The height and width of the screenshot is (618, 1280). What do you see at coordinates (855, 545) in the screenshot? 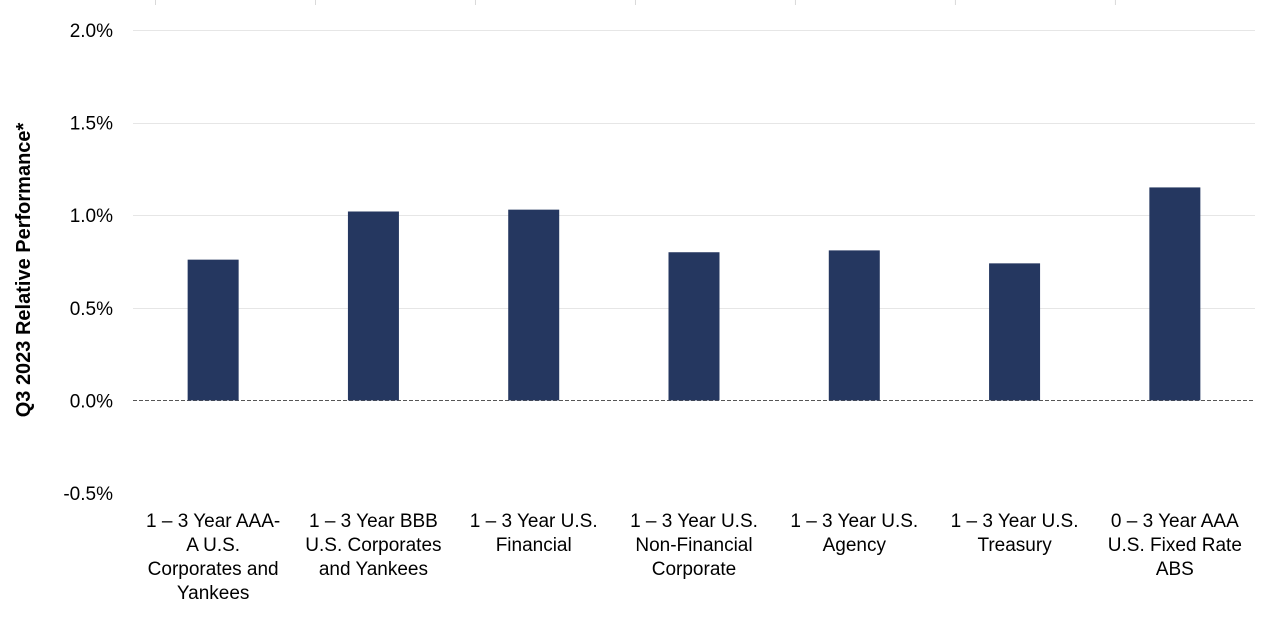
I see `x-category-label-line: Agency` at bounding box center [855, 545].